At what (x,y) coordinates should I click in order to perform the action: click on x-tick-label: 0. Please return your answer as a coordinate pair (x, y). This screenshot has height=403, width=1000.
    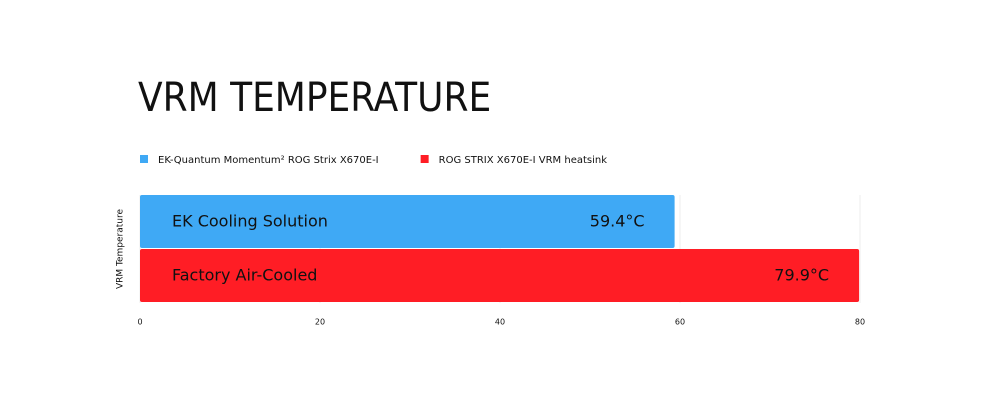
    Looking at the image, I should click on (139, 322).